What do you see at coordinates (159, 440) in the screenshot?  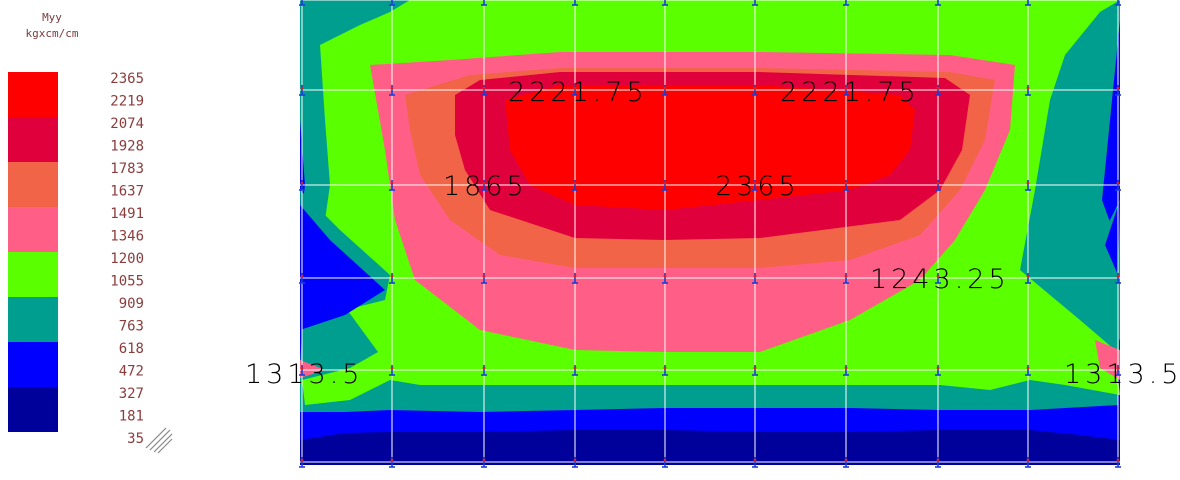 I see `legend-hatch-icon` at bounding box center [159, 440].